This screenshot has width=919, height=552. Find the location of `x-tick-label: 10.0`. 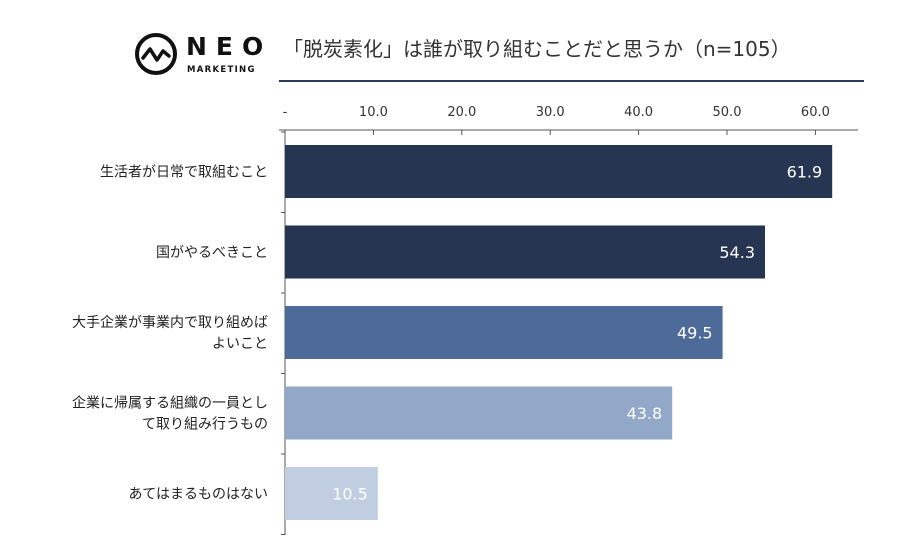

x-tick-label: 10.0 is located at coordinates (373, 112).